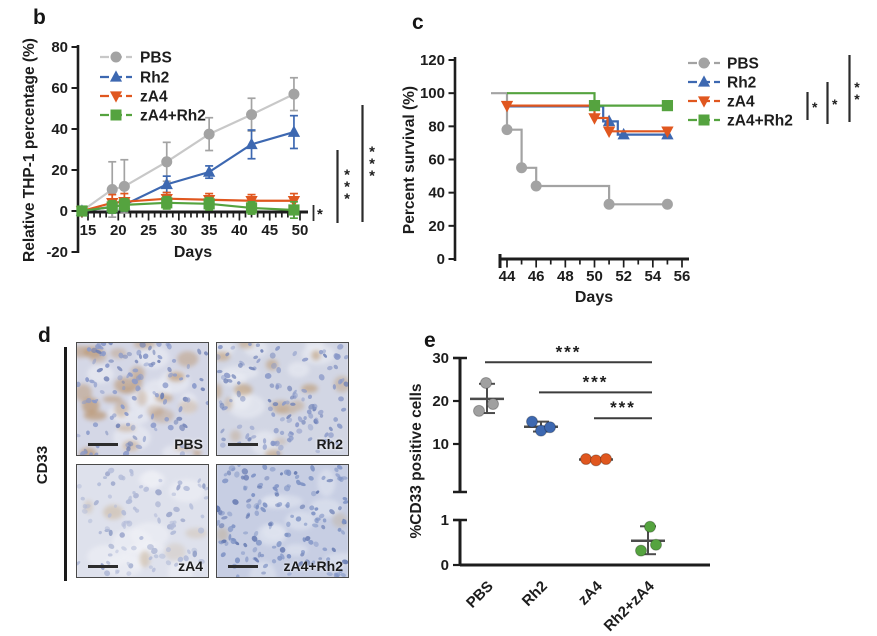  I want to click on x-tick-label: 56, so click(682, 276).